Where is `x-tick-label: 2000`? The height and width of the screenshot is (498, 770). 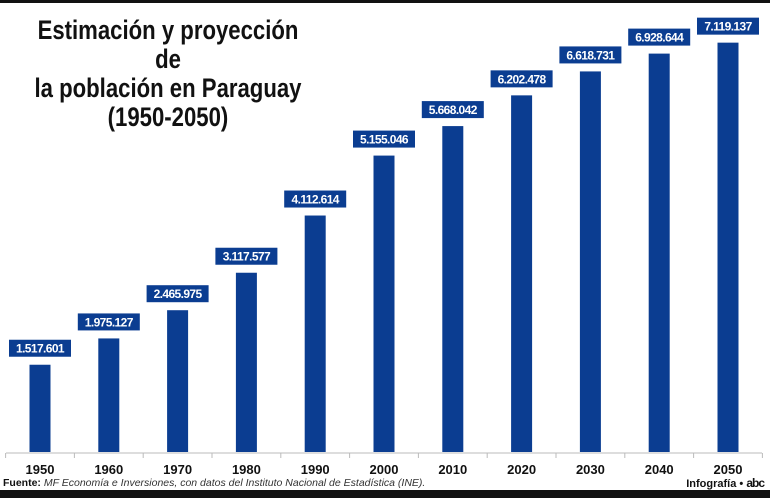
x-tick-label: 2000 is located at coordinates (384, 469).